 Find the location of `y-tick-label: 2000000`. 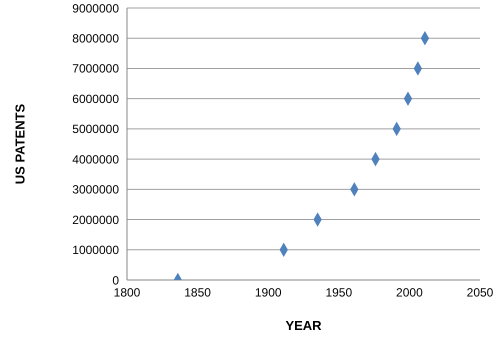

y-tick-label: 2000000 is located at coordinates (96, 219).